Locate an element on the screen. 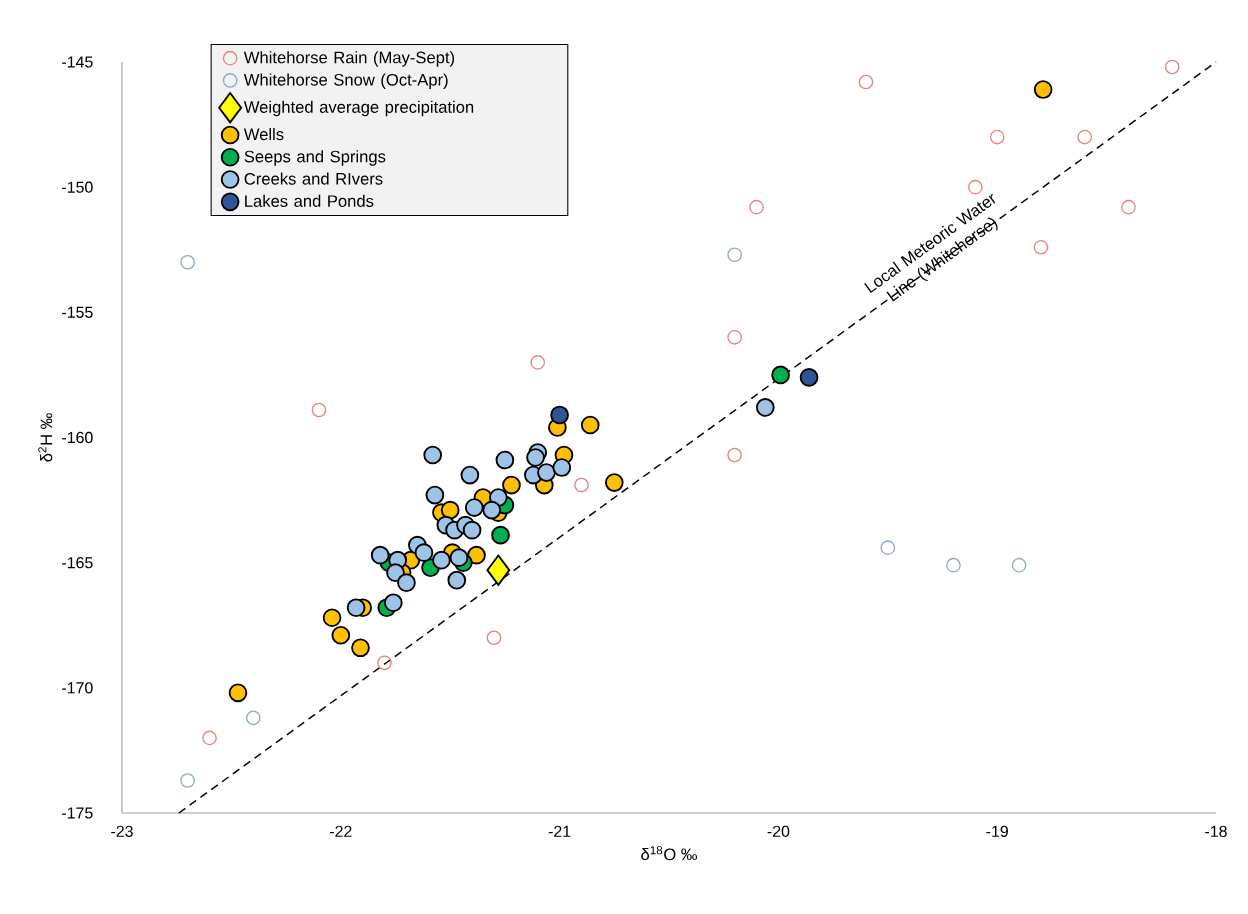 The height and width of the screenshot is (914, 1248). y-axis-title: δ$^{2}$H ‰ is located at coordinates (45, 437).